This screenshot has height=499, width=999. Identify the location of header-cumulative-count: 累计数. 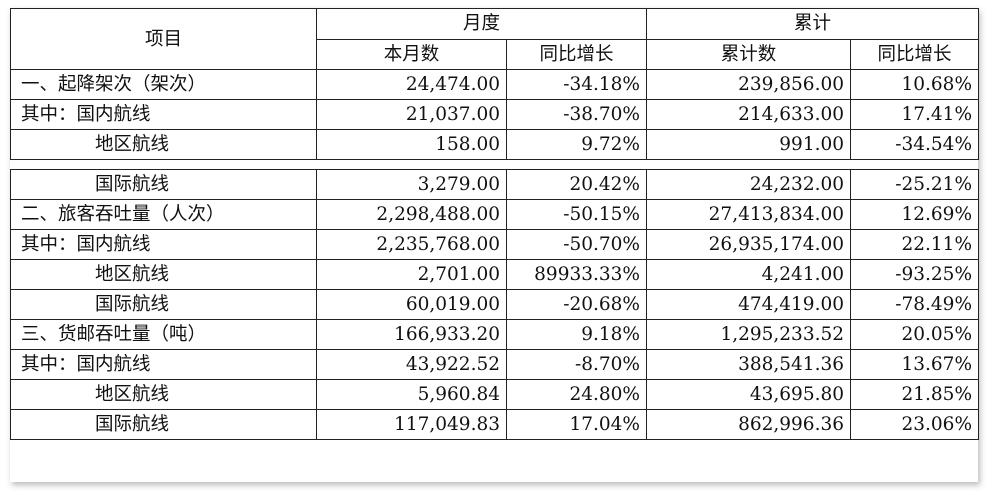
(749, 54).